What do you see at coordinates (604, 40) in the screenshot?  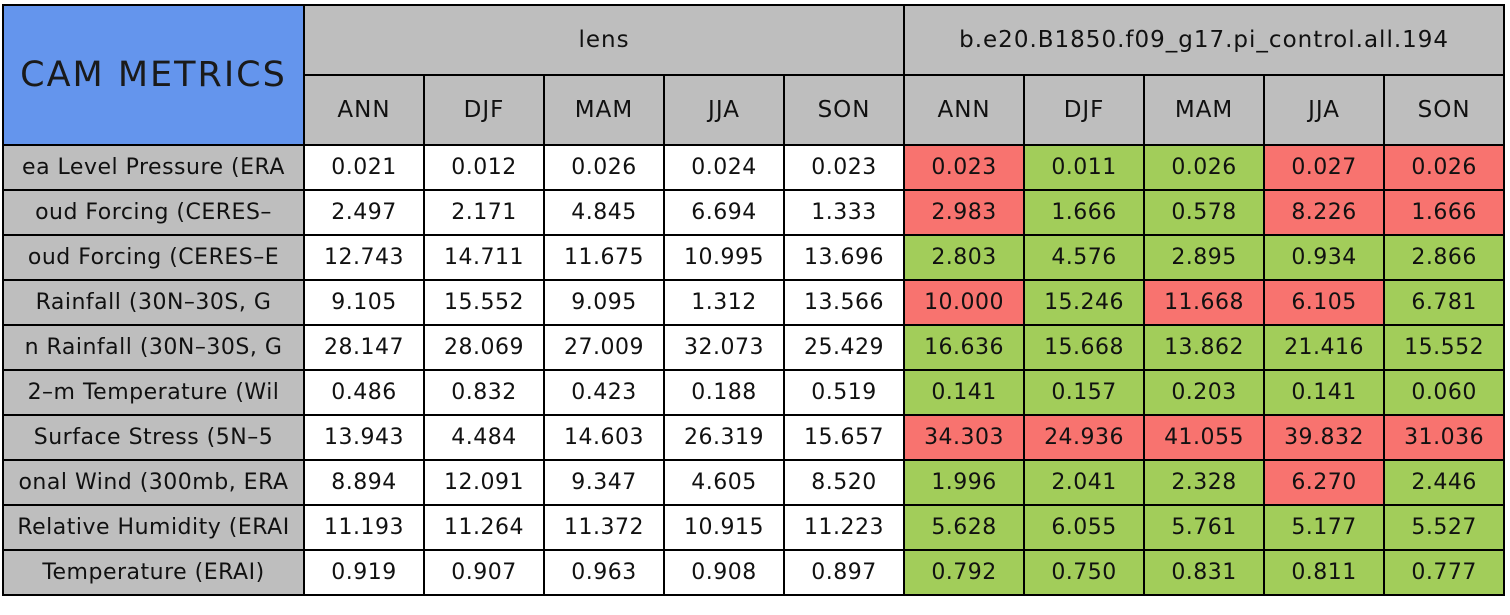 I see `column-group-lens: lens` at bounding box center [604, 40].